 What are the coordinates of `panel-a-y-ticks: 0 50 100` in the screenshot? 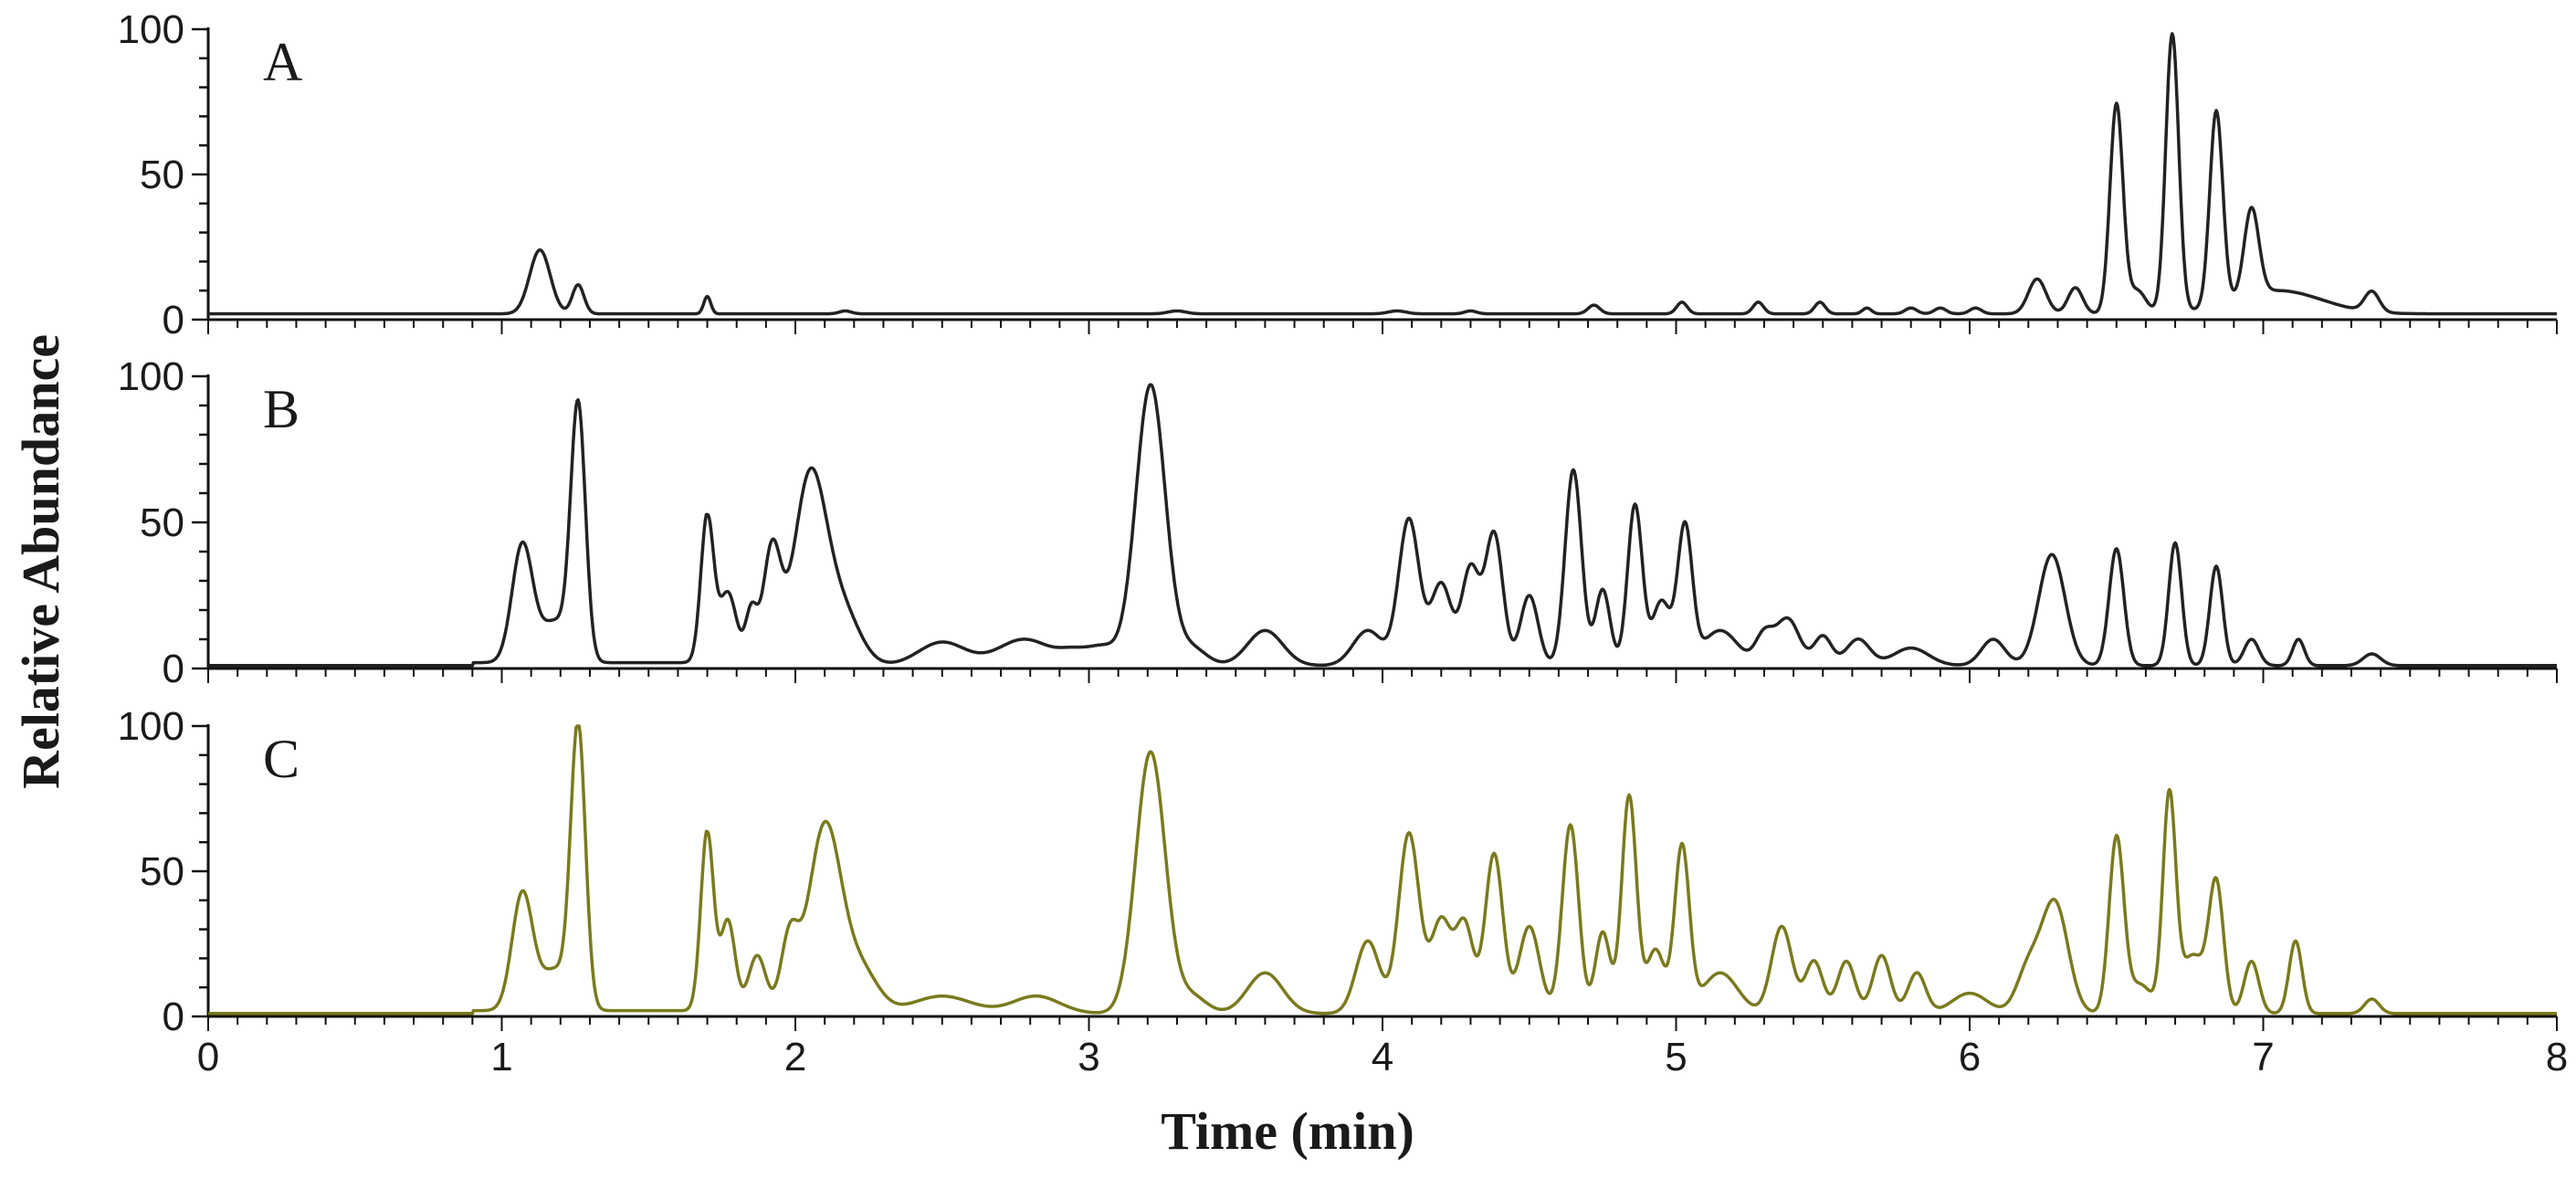 It's located at (163, 174).